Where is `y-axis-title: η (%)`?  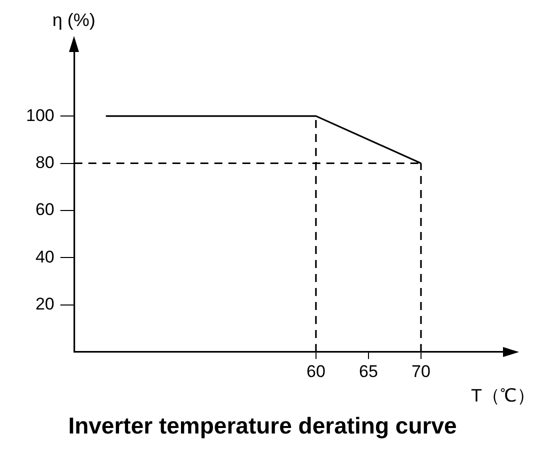
y-axis-title: η (%) is located at coordinates (74, 20).